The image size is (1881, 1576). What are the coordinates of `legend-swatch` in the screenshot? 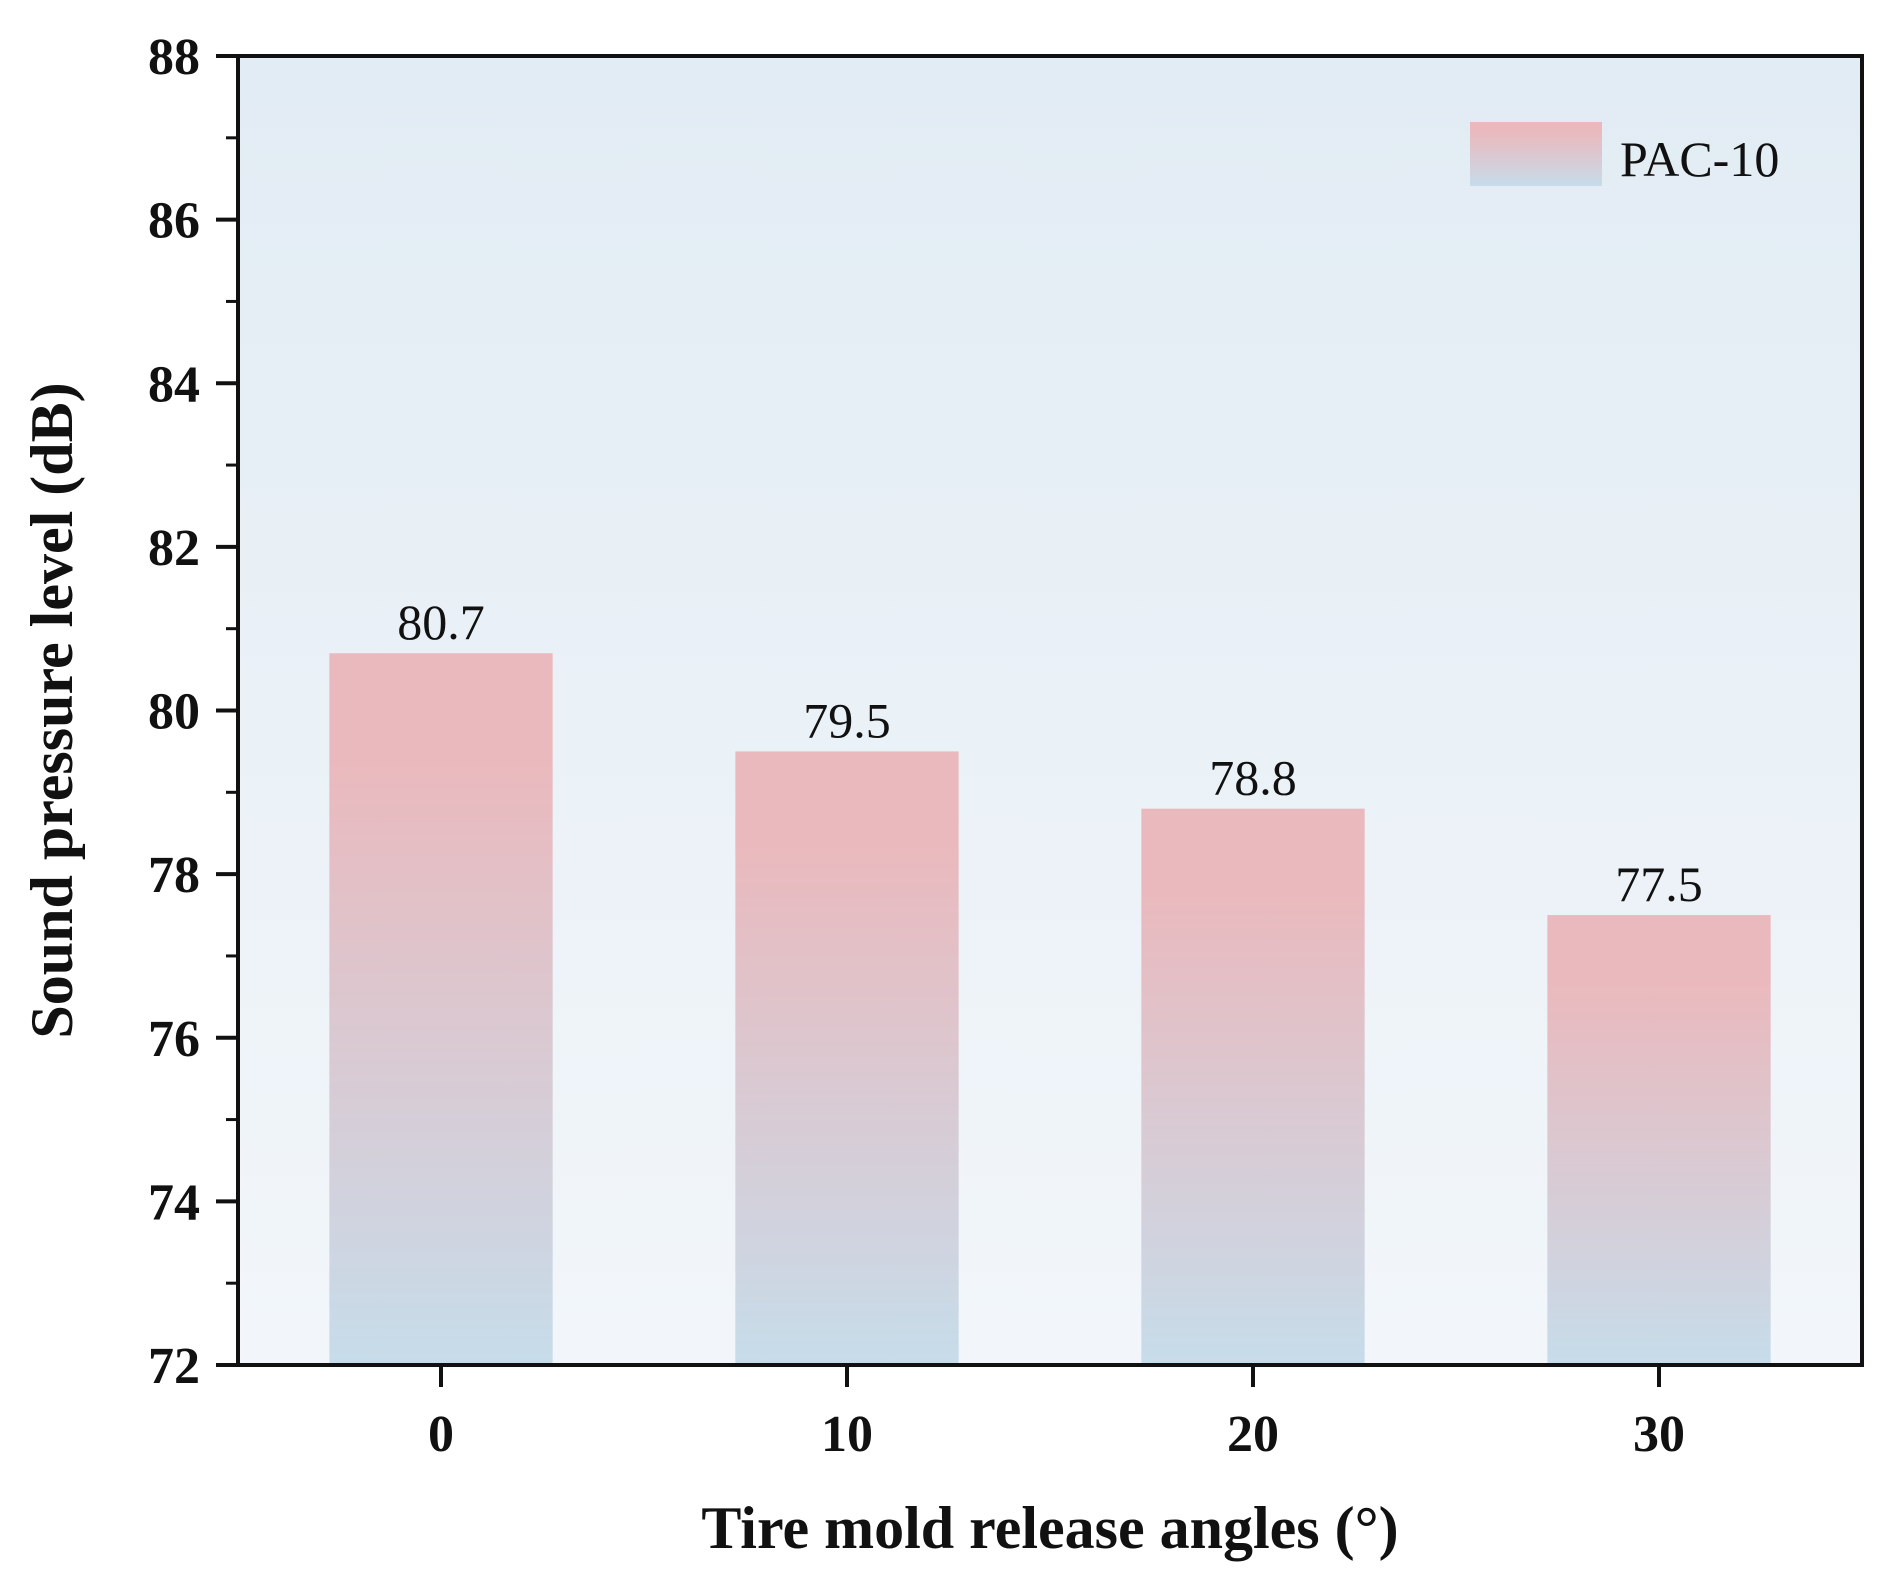 It's located at (1536, 154).